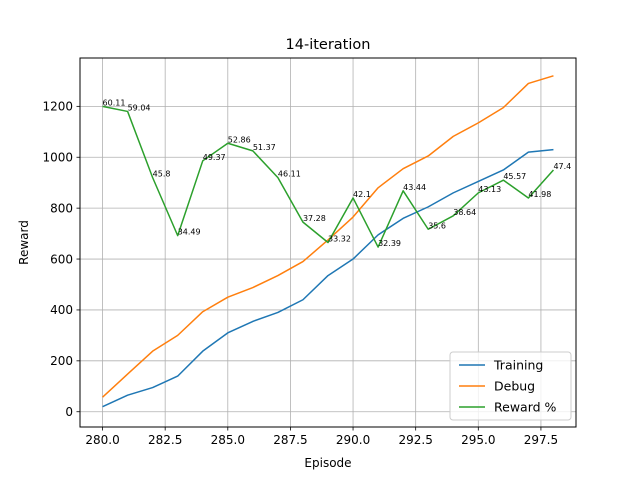 The width and height of the screenshot is (640, 480). Describe the element at coordinates (514, 386) in the screenshot. I see `legend-label: Debug` at that location.